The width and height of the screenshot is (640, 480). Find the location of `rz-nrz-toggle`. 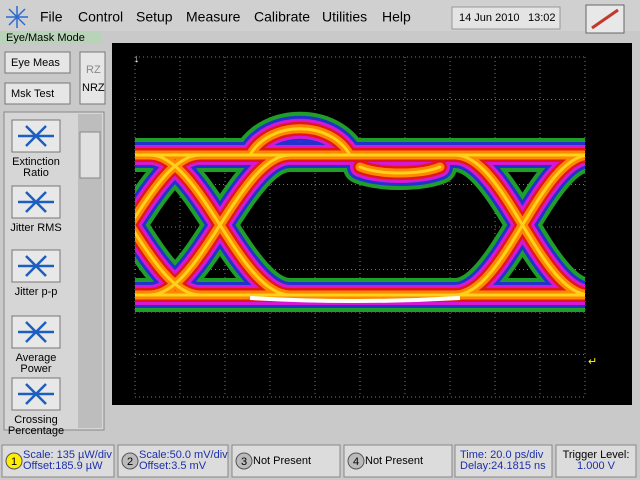

rz-nrz-toggle is located at coordinates (92, 78).